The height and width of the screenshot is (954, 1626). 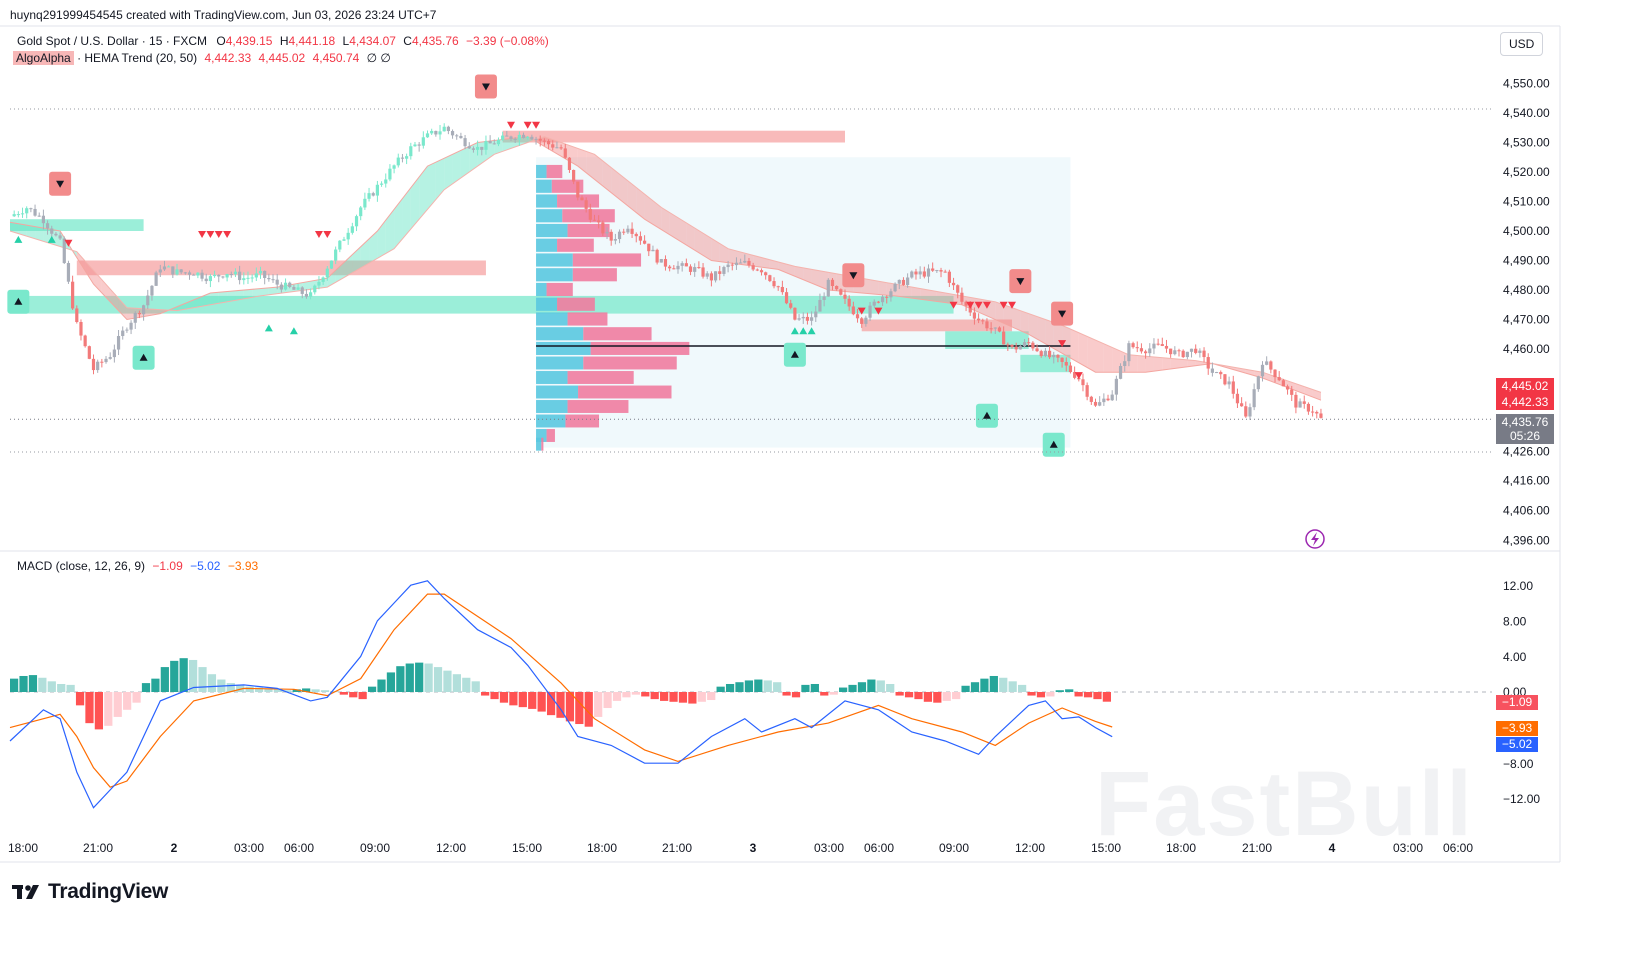 I want to click on bull-mark-icon, so click(x=268, y=328).